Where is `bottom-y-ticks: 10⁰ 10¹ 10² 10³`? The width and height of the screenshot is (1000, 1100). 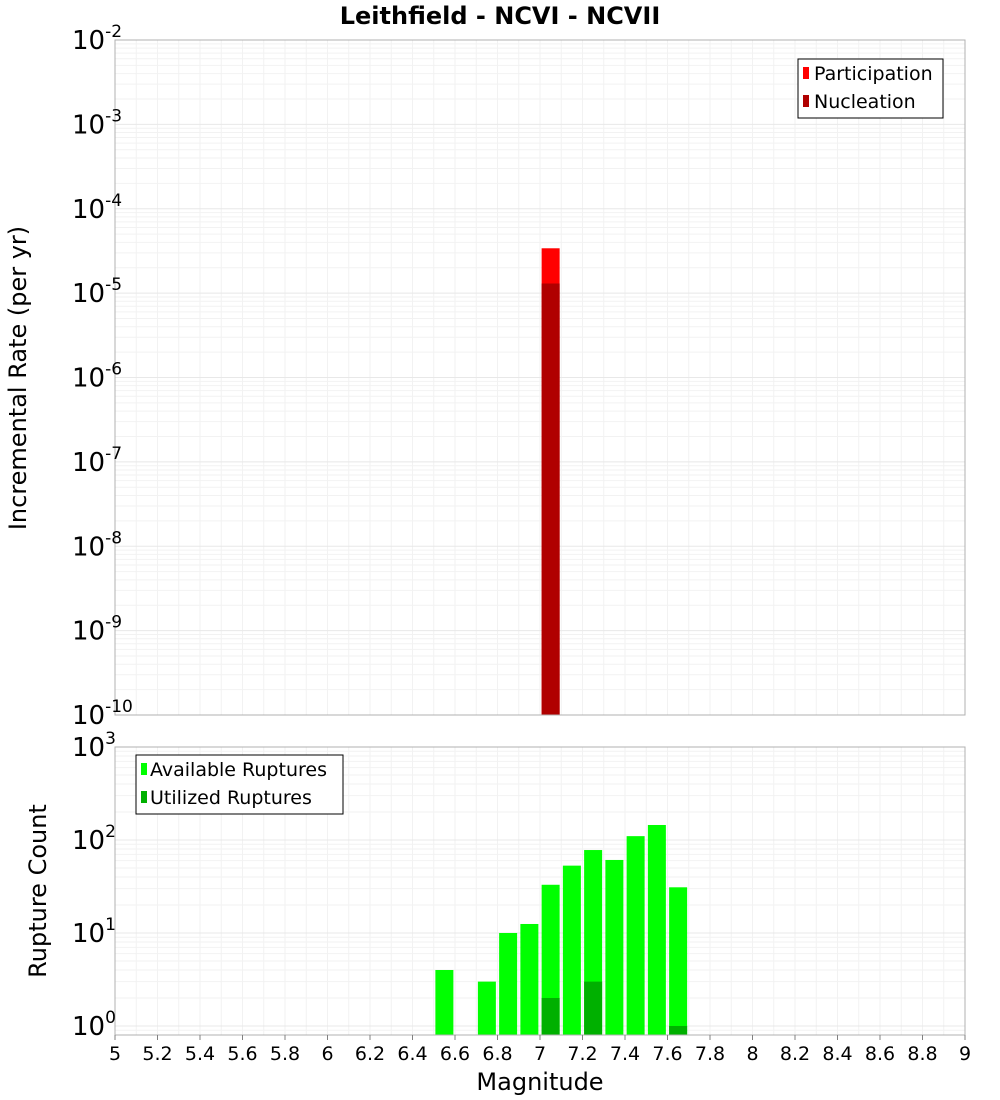 bottom-y-ticks: 10⁰ 10¹ 10² 10³ is located at coordinates (94, 885).